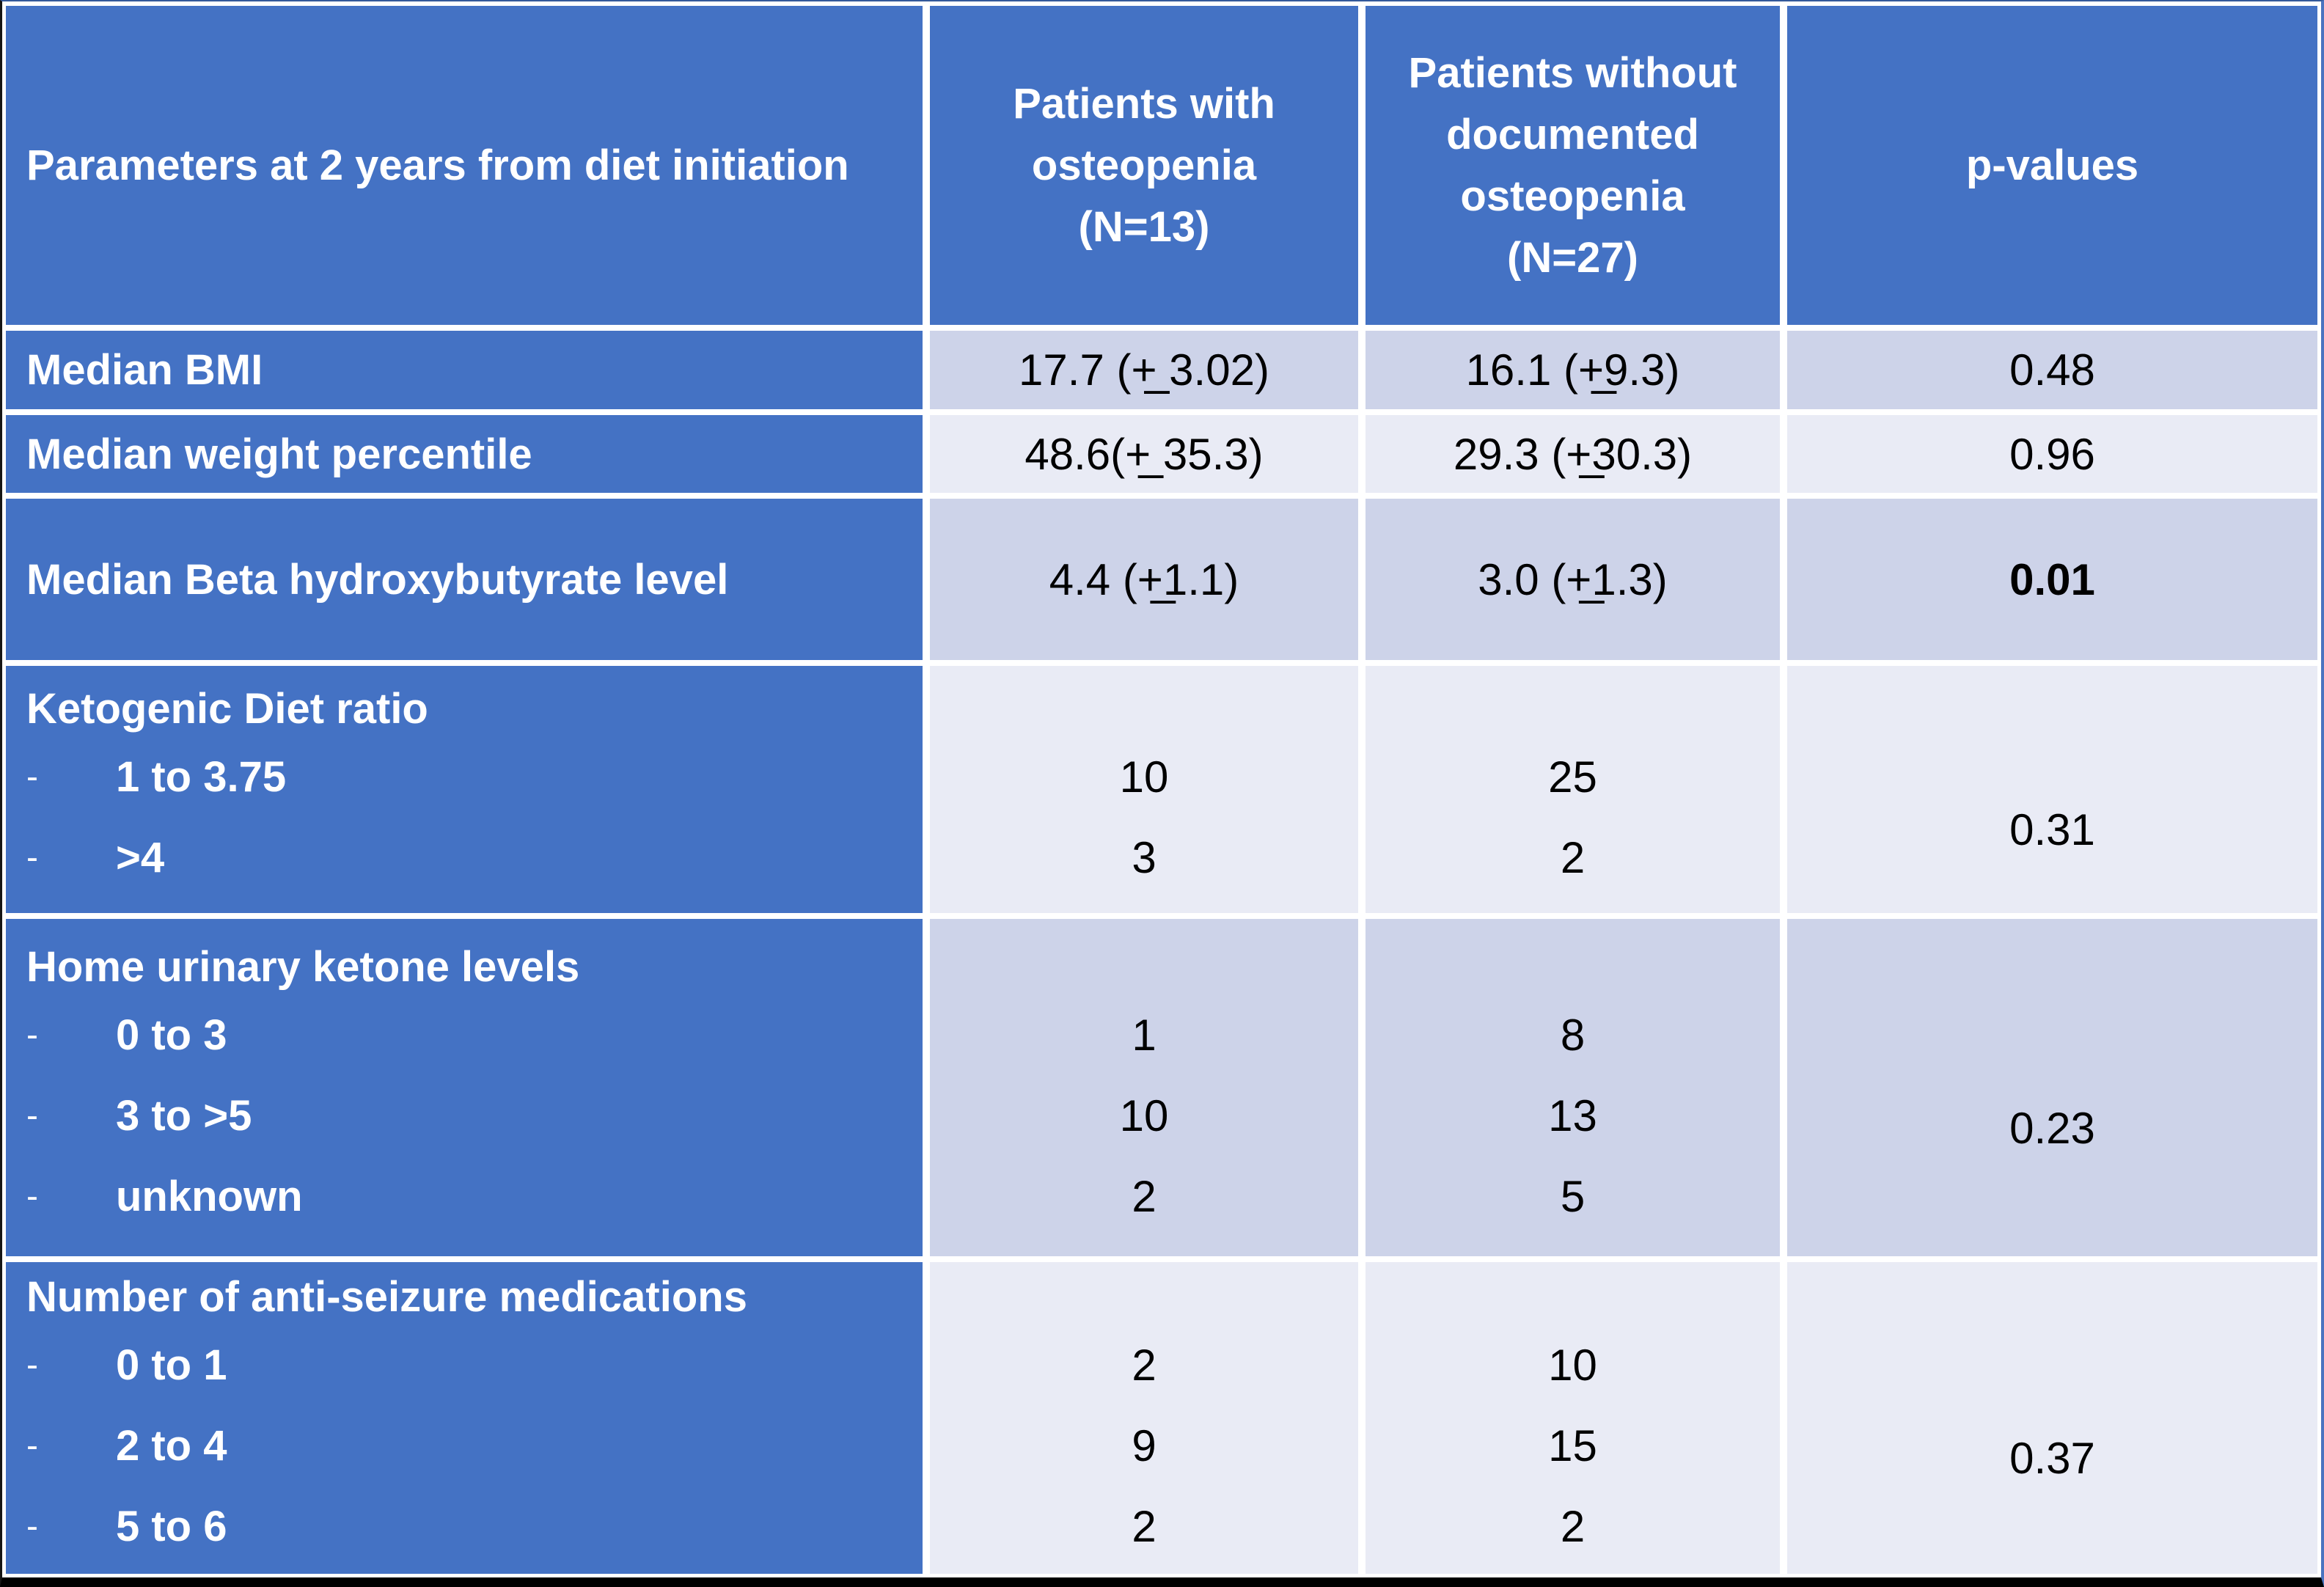  Describe the element at coordinates (465, 579) in the screenshot. I see `row-label-beta-hydroxybutyrate: Median Beta hydroxybutyrate level` at that location.